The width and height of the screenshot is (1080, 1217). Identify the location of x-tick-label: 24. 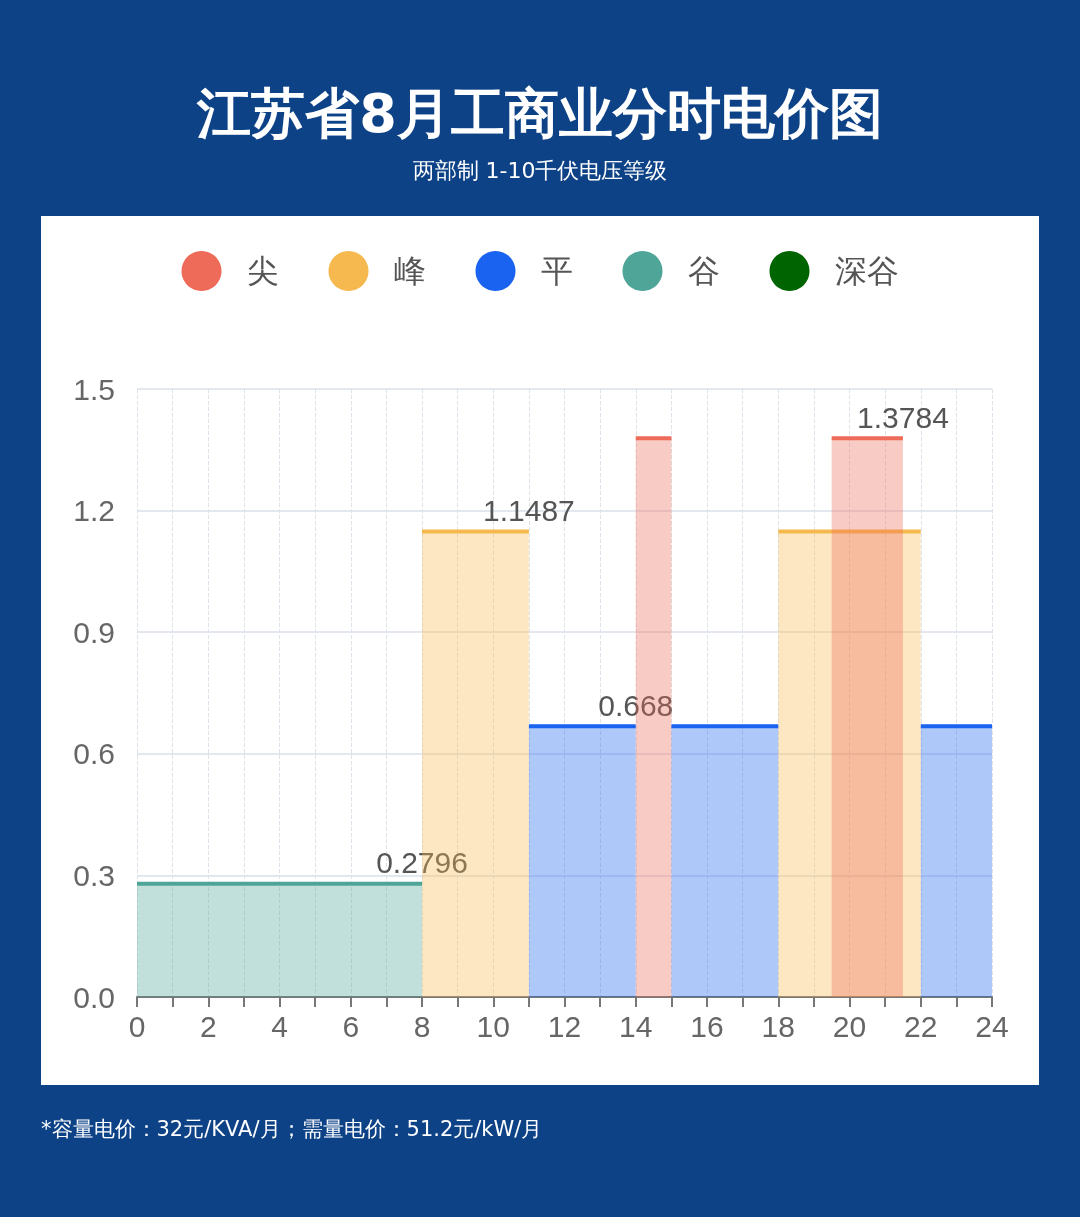
(992, 1026).